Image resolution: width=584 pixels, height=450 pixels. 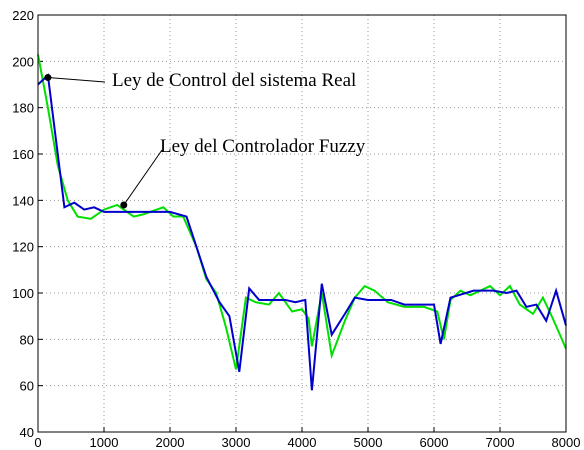 What do you see at coordinates (27, 339) in the screenshot?
I see `y-tick-label: 80` at bounding box center [27, 339].